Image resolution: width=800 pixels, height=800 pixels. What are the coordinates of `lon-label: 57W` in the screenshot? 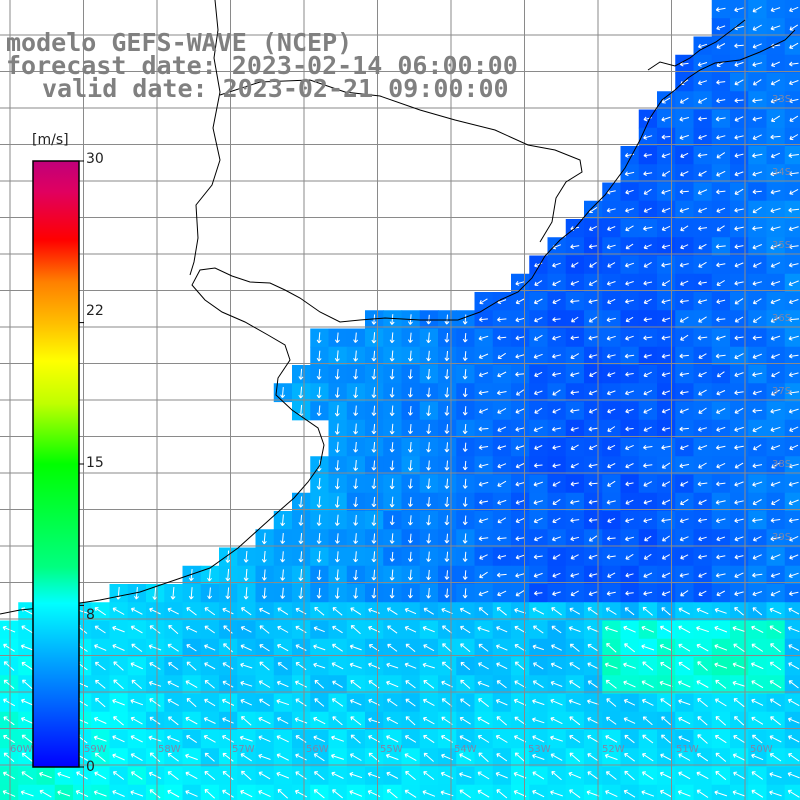 It's located at (243, 749).